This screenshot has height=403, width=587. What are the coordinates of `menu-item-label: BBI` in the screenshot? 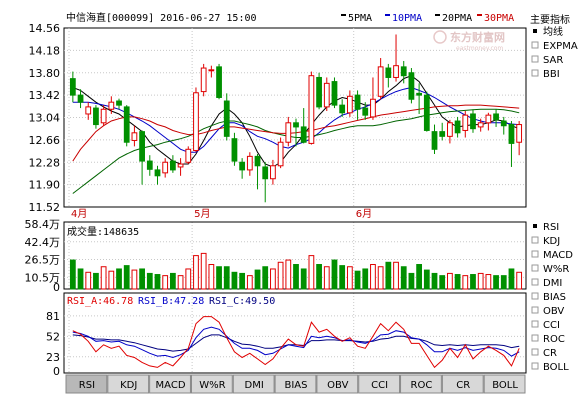 It's located at (551, 74).